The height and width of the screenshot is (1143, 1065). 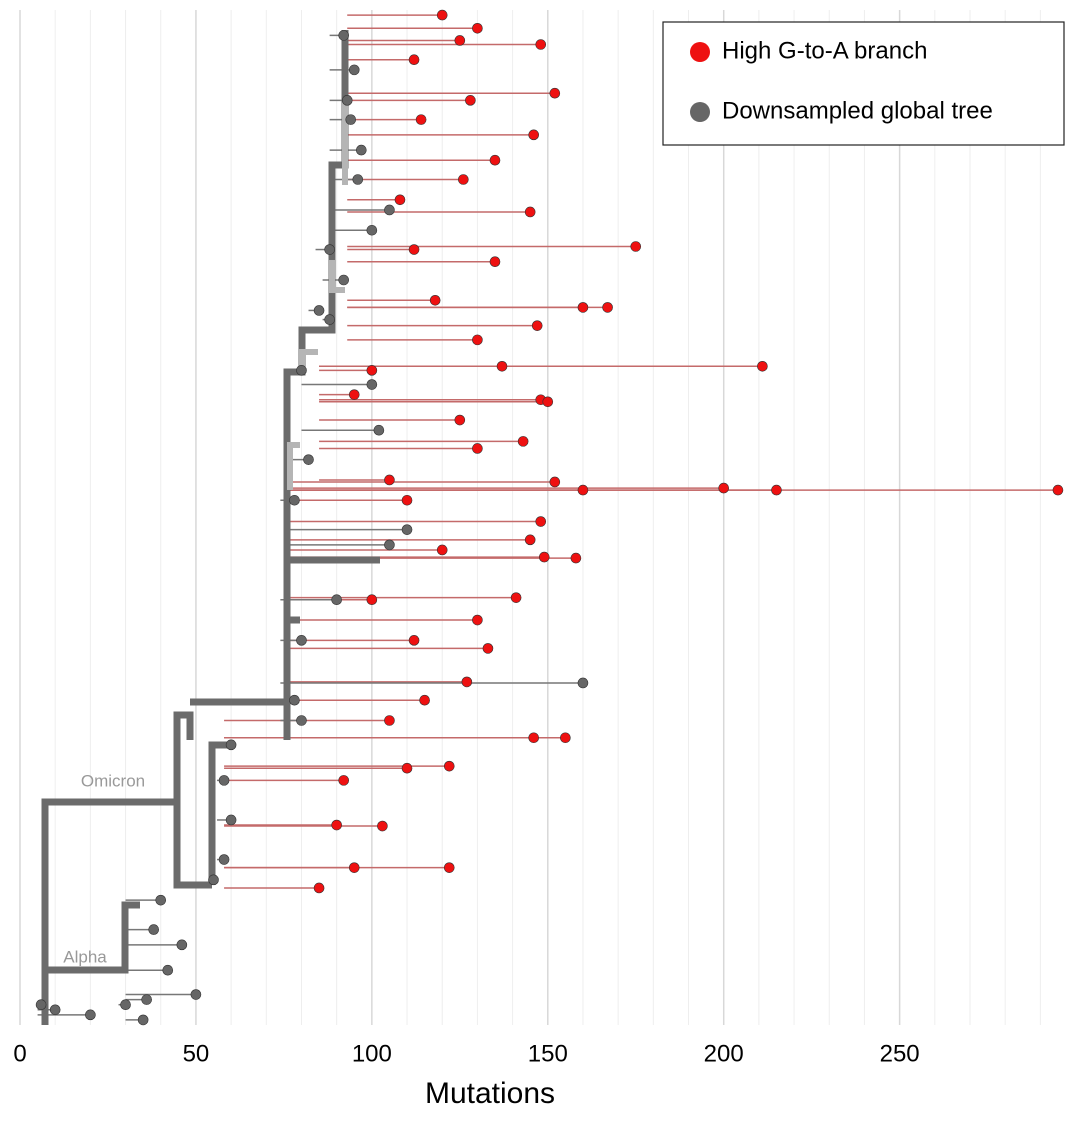 What do you see at coordinates (333, 590) in the screenshot?
I see `backbone-sub` at bounding box center [333, 590].